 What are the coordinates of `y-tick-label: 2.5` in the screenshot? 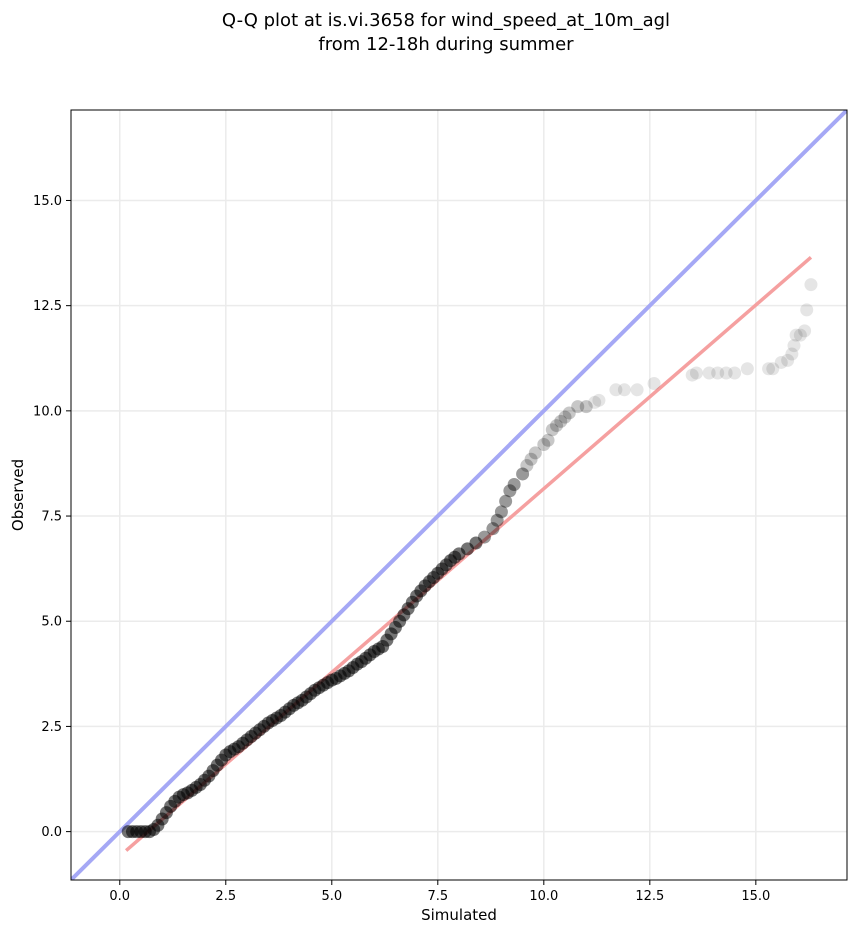 It's located at (51, 727).